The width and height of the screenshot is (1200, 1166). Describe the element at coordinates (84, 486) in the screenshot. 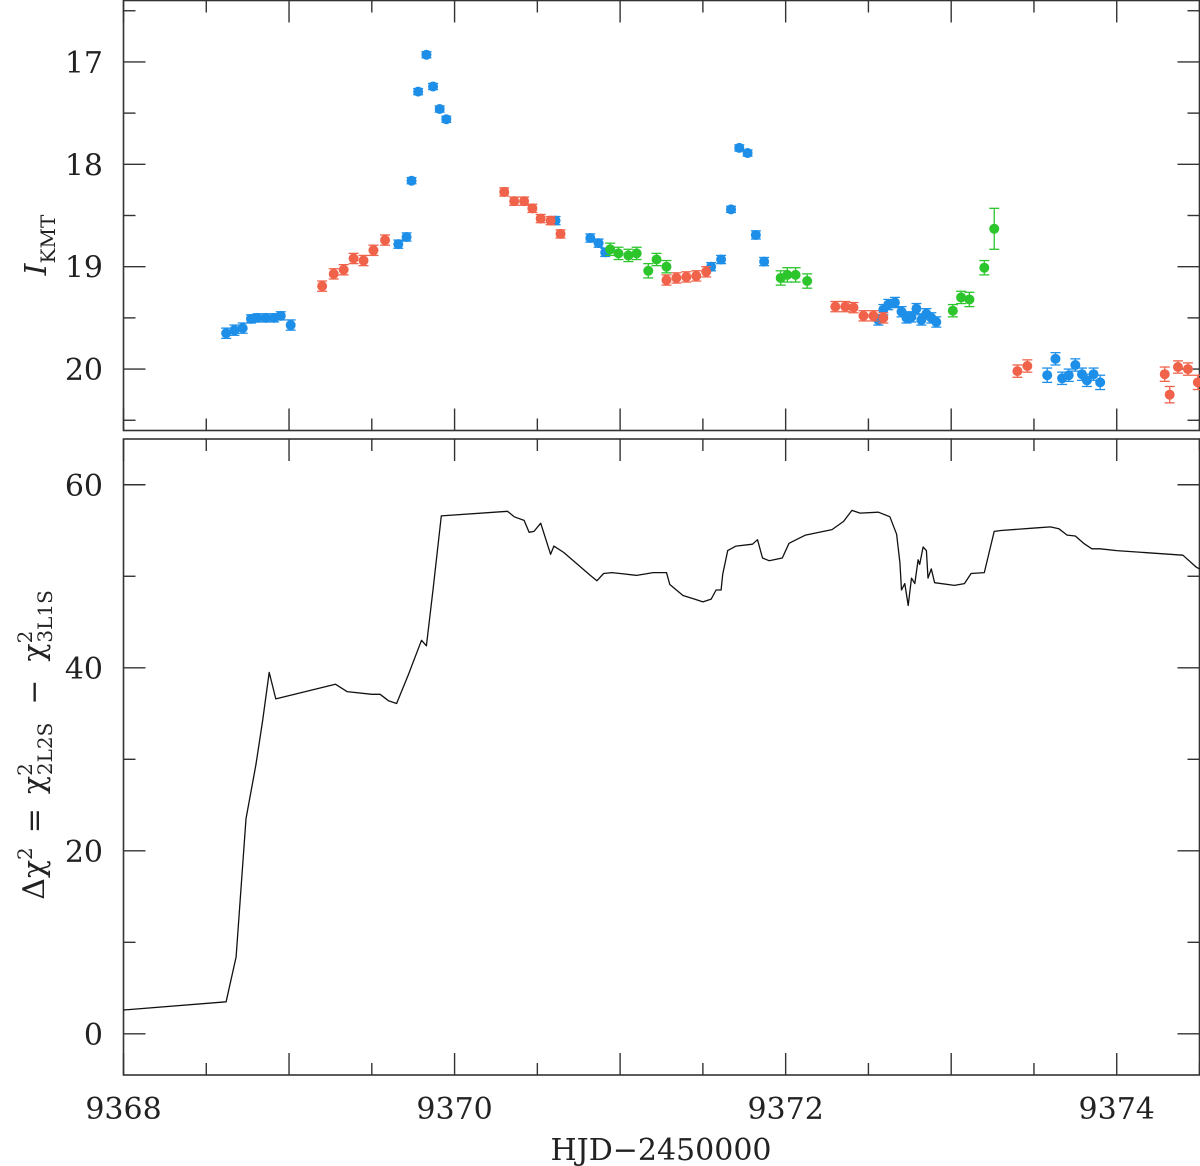

I see `bottom-y-tick-label: 60` at that location.